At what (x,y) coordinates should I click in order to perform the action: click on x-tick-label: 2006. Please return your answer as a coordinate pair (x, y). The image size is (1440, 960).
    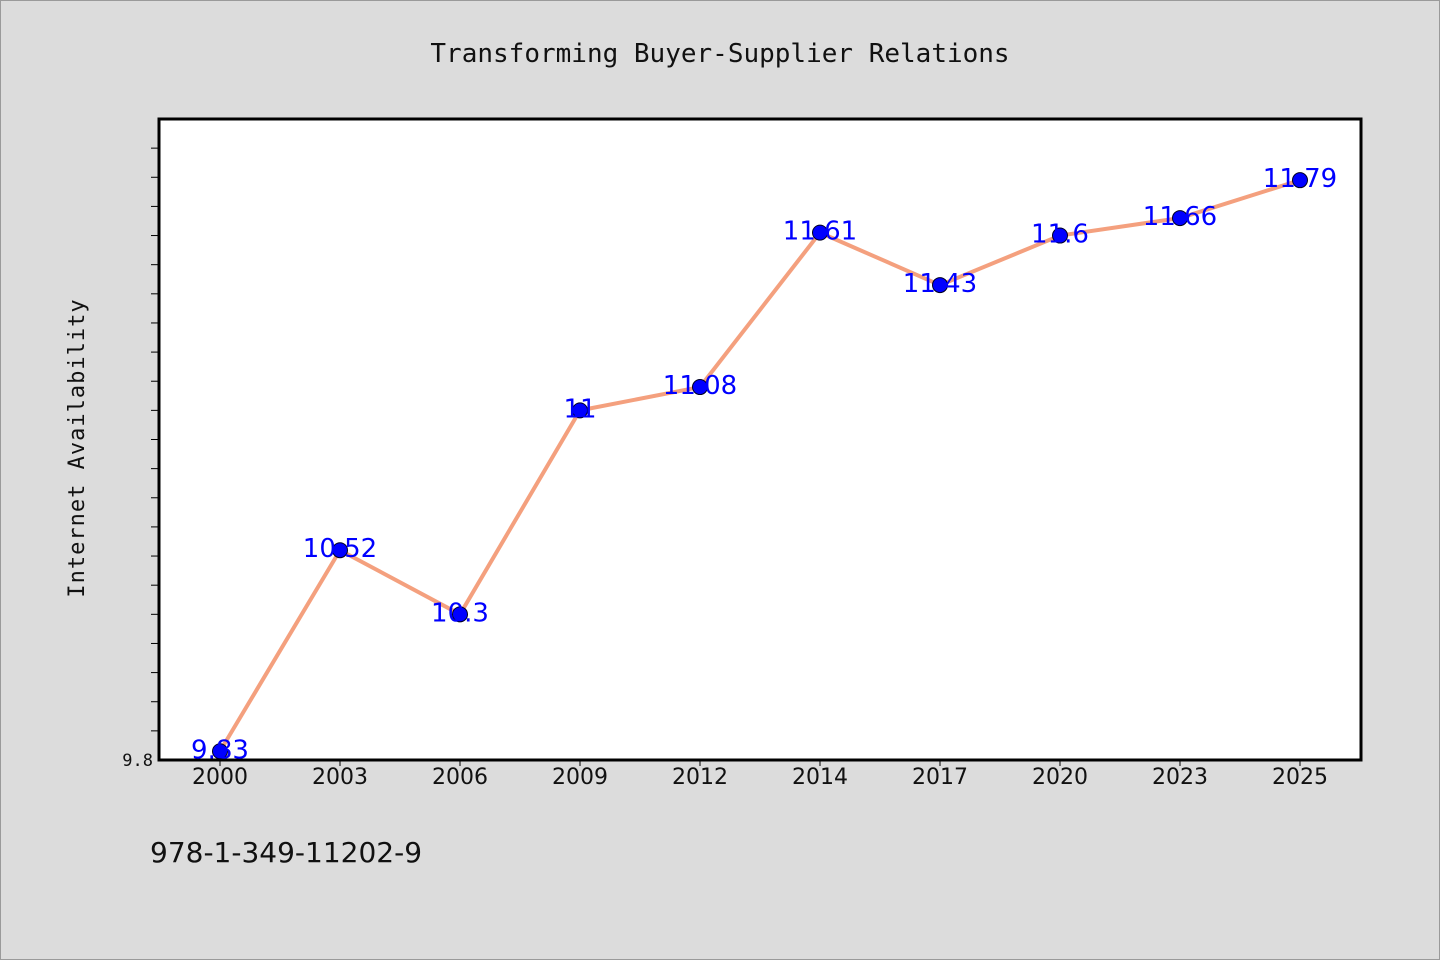
    Looking at the image, I should click on (460, 777).